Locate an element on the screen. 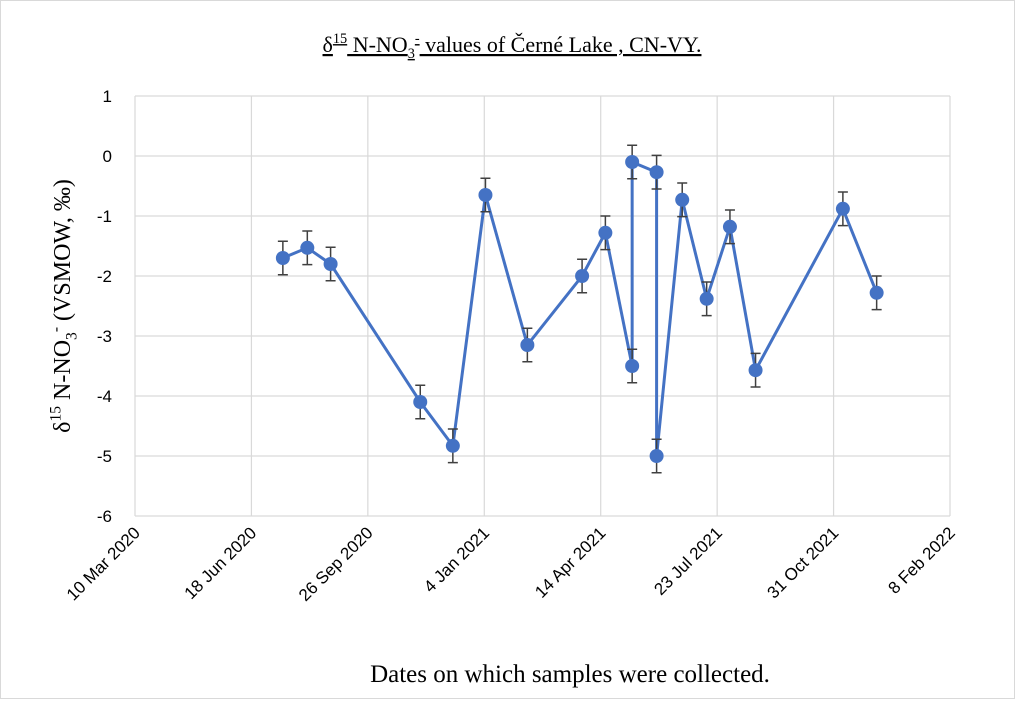  y-axis-label-part: (VSMOW, ‰) is located at coordinates (63, 253).